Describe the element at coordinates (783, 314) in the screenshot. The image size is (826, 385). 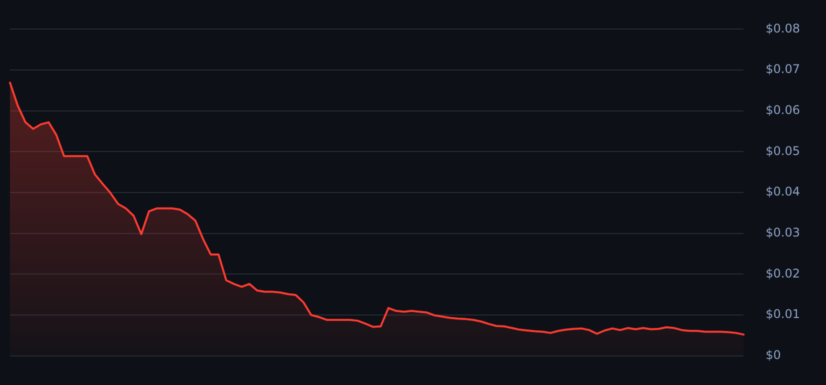
I see `y-tick-label: $0.01` at that location.